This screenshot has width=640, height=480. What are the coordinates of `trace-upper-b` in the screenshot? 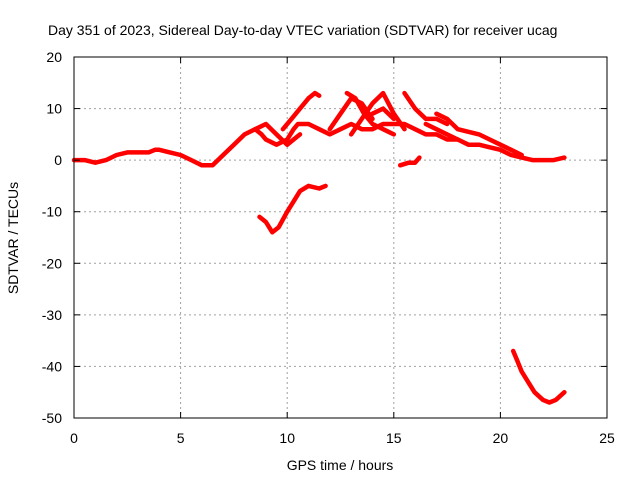 It's located at (301, 111).